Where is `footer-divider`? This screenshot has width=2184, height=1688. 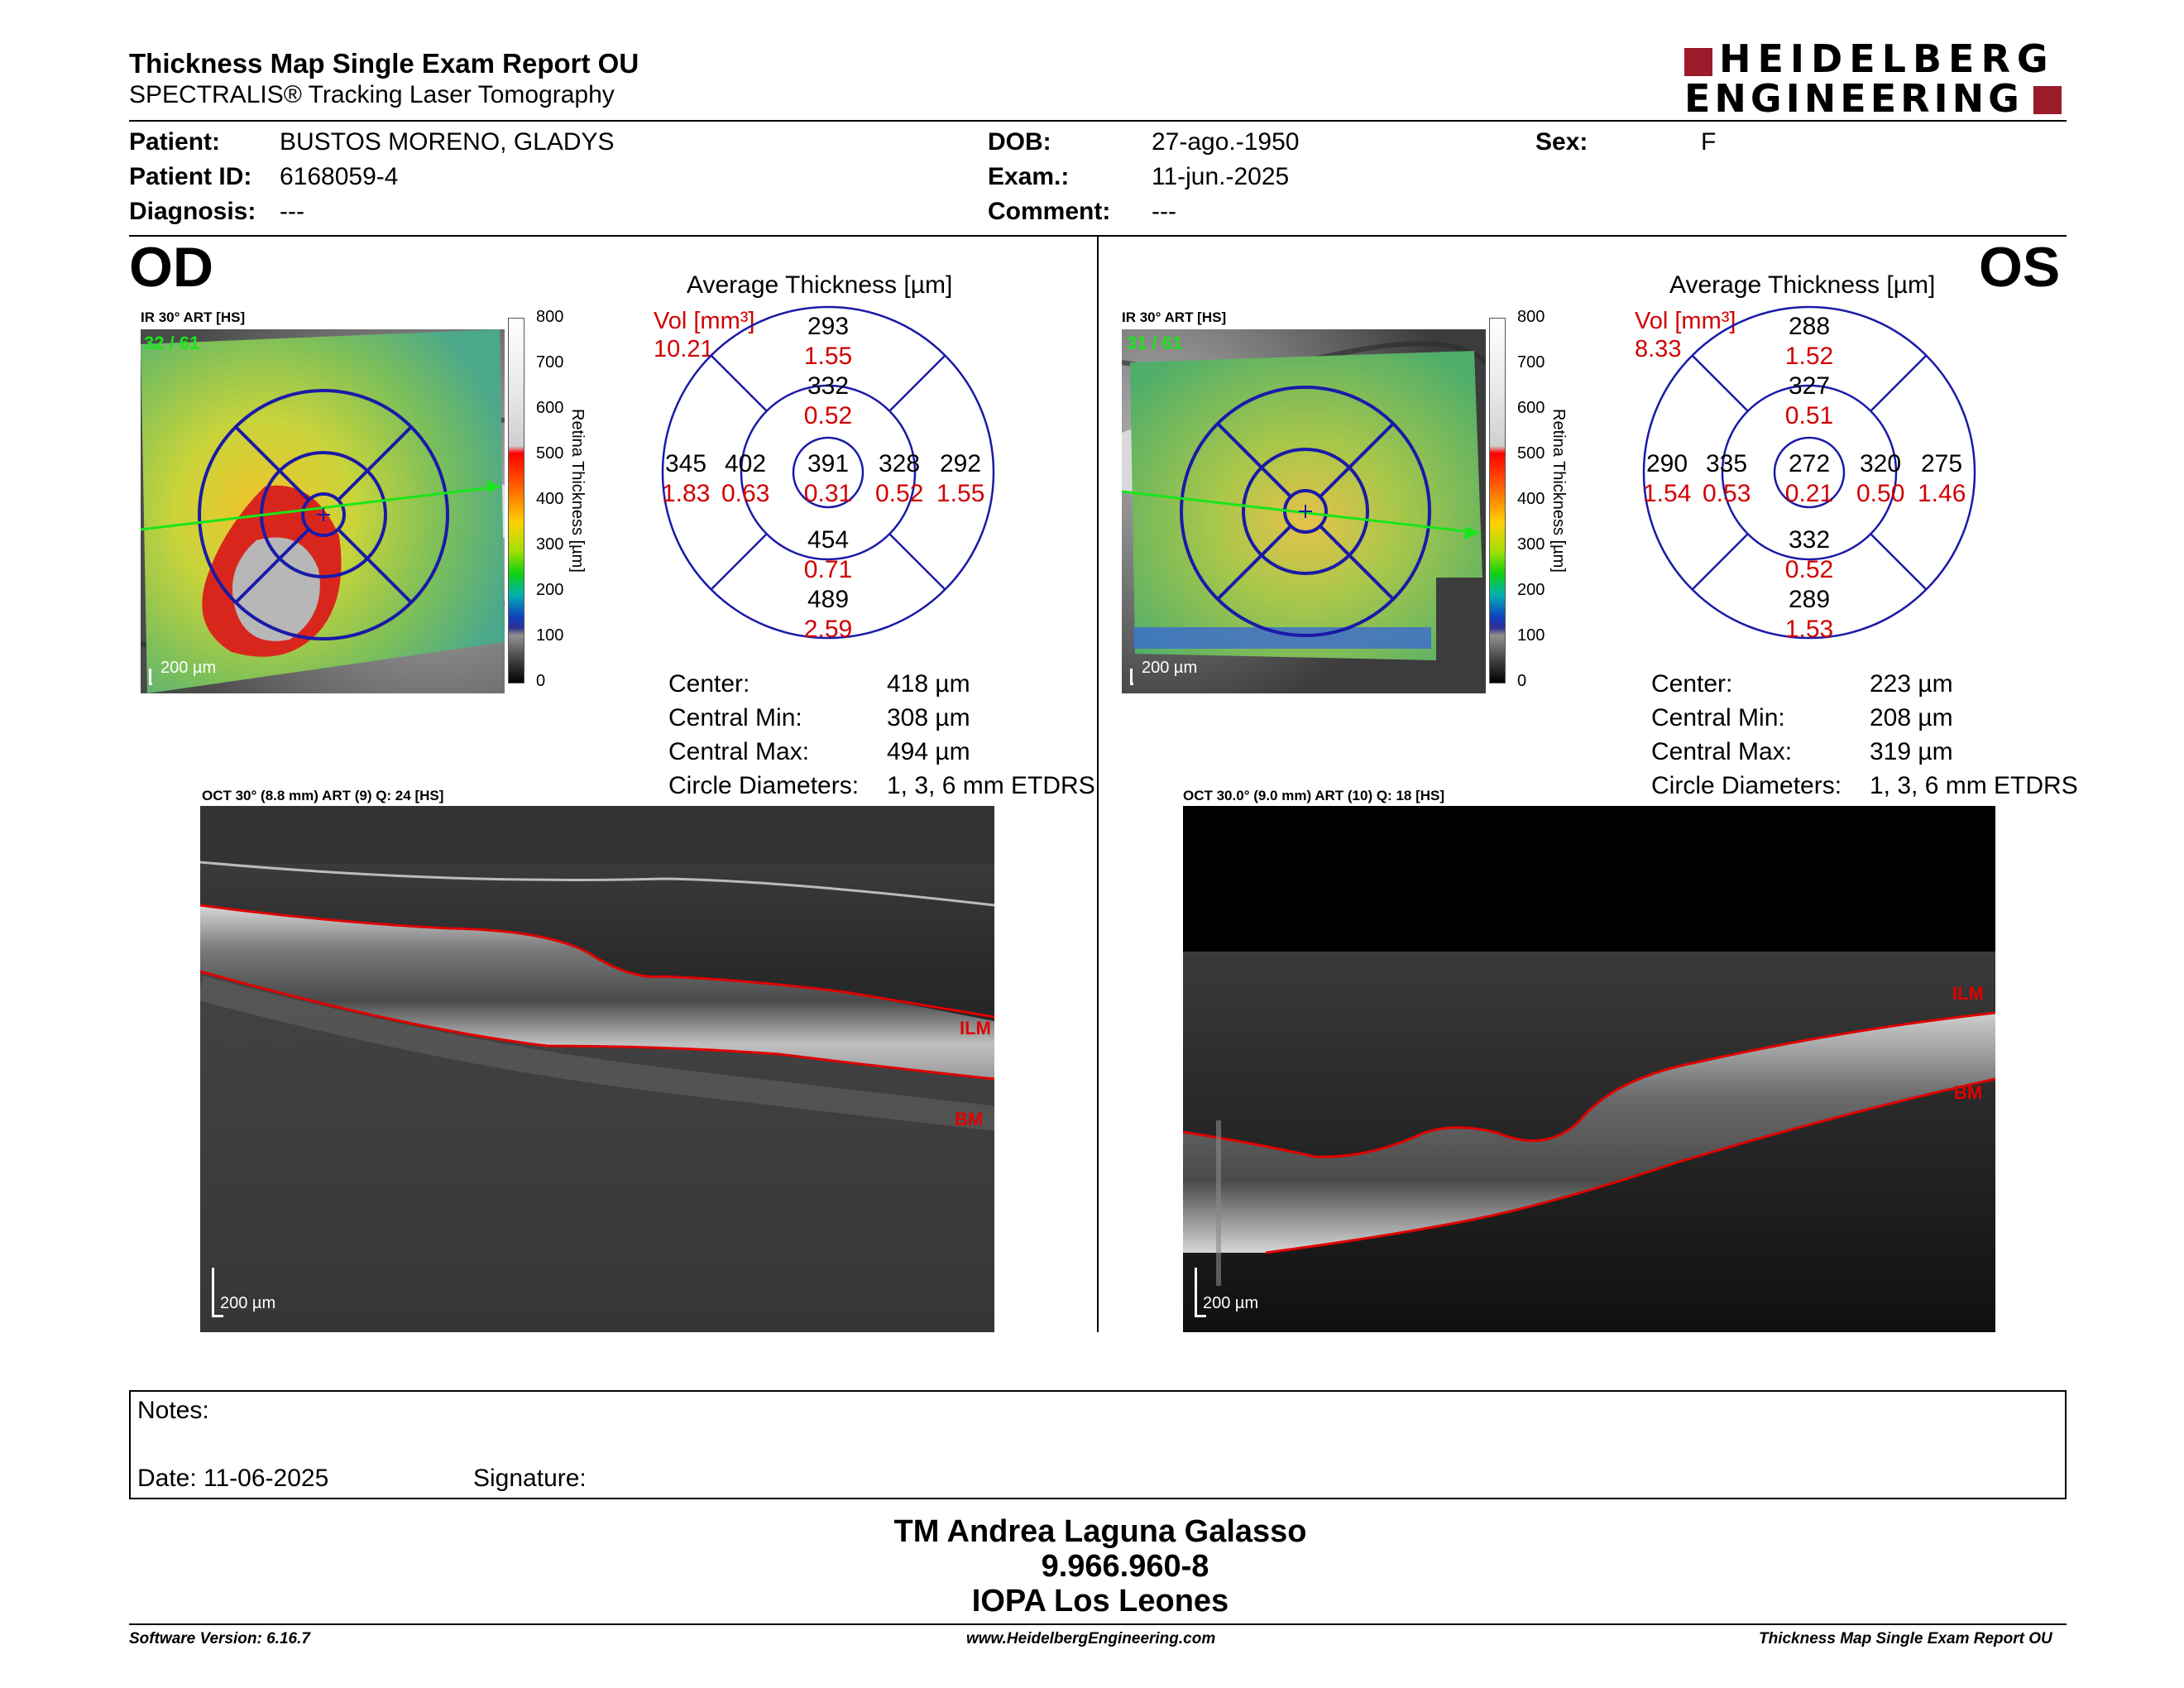
footer-divider is located at coordinates (1098, 1624).